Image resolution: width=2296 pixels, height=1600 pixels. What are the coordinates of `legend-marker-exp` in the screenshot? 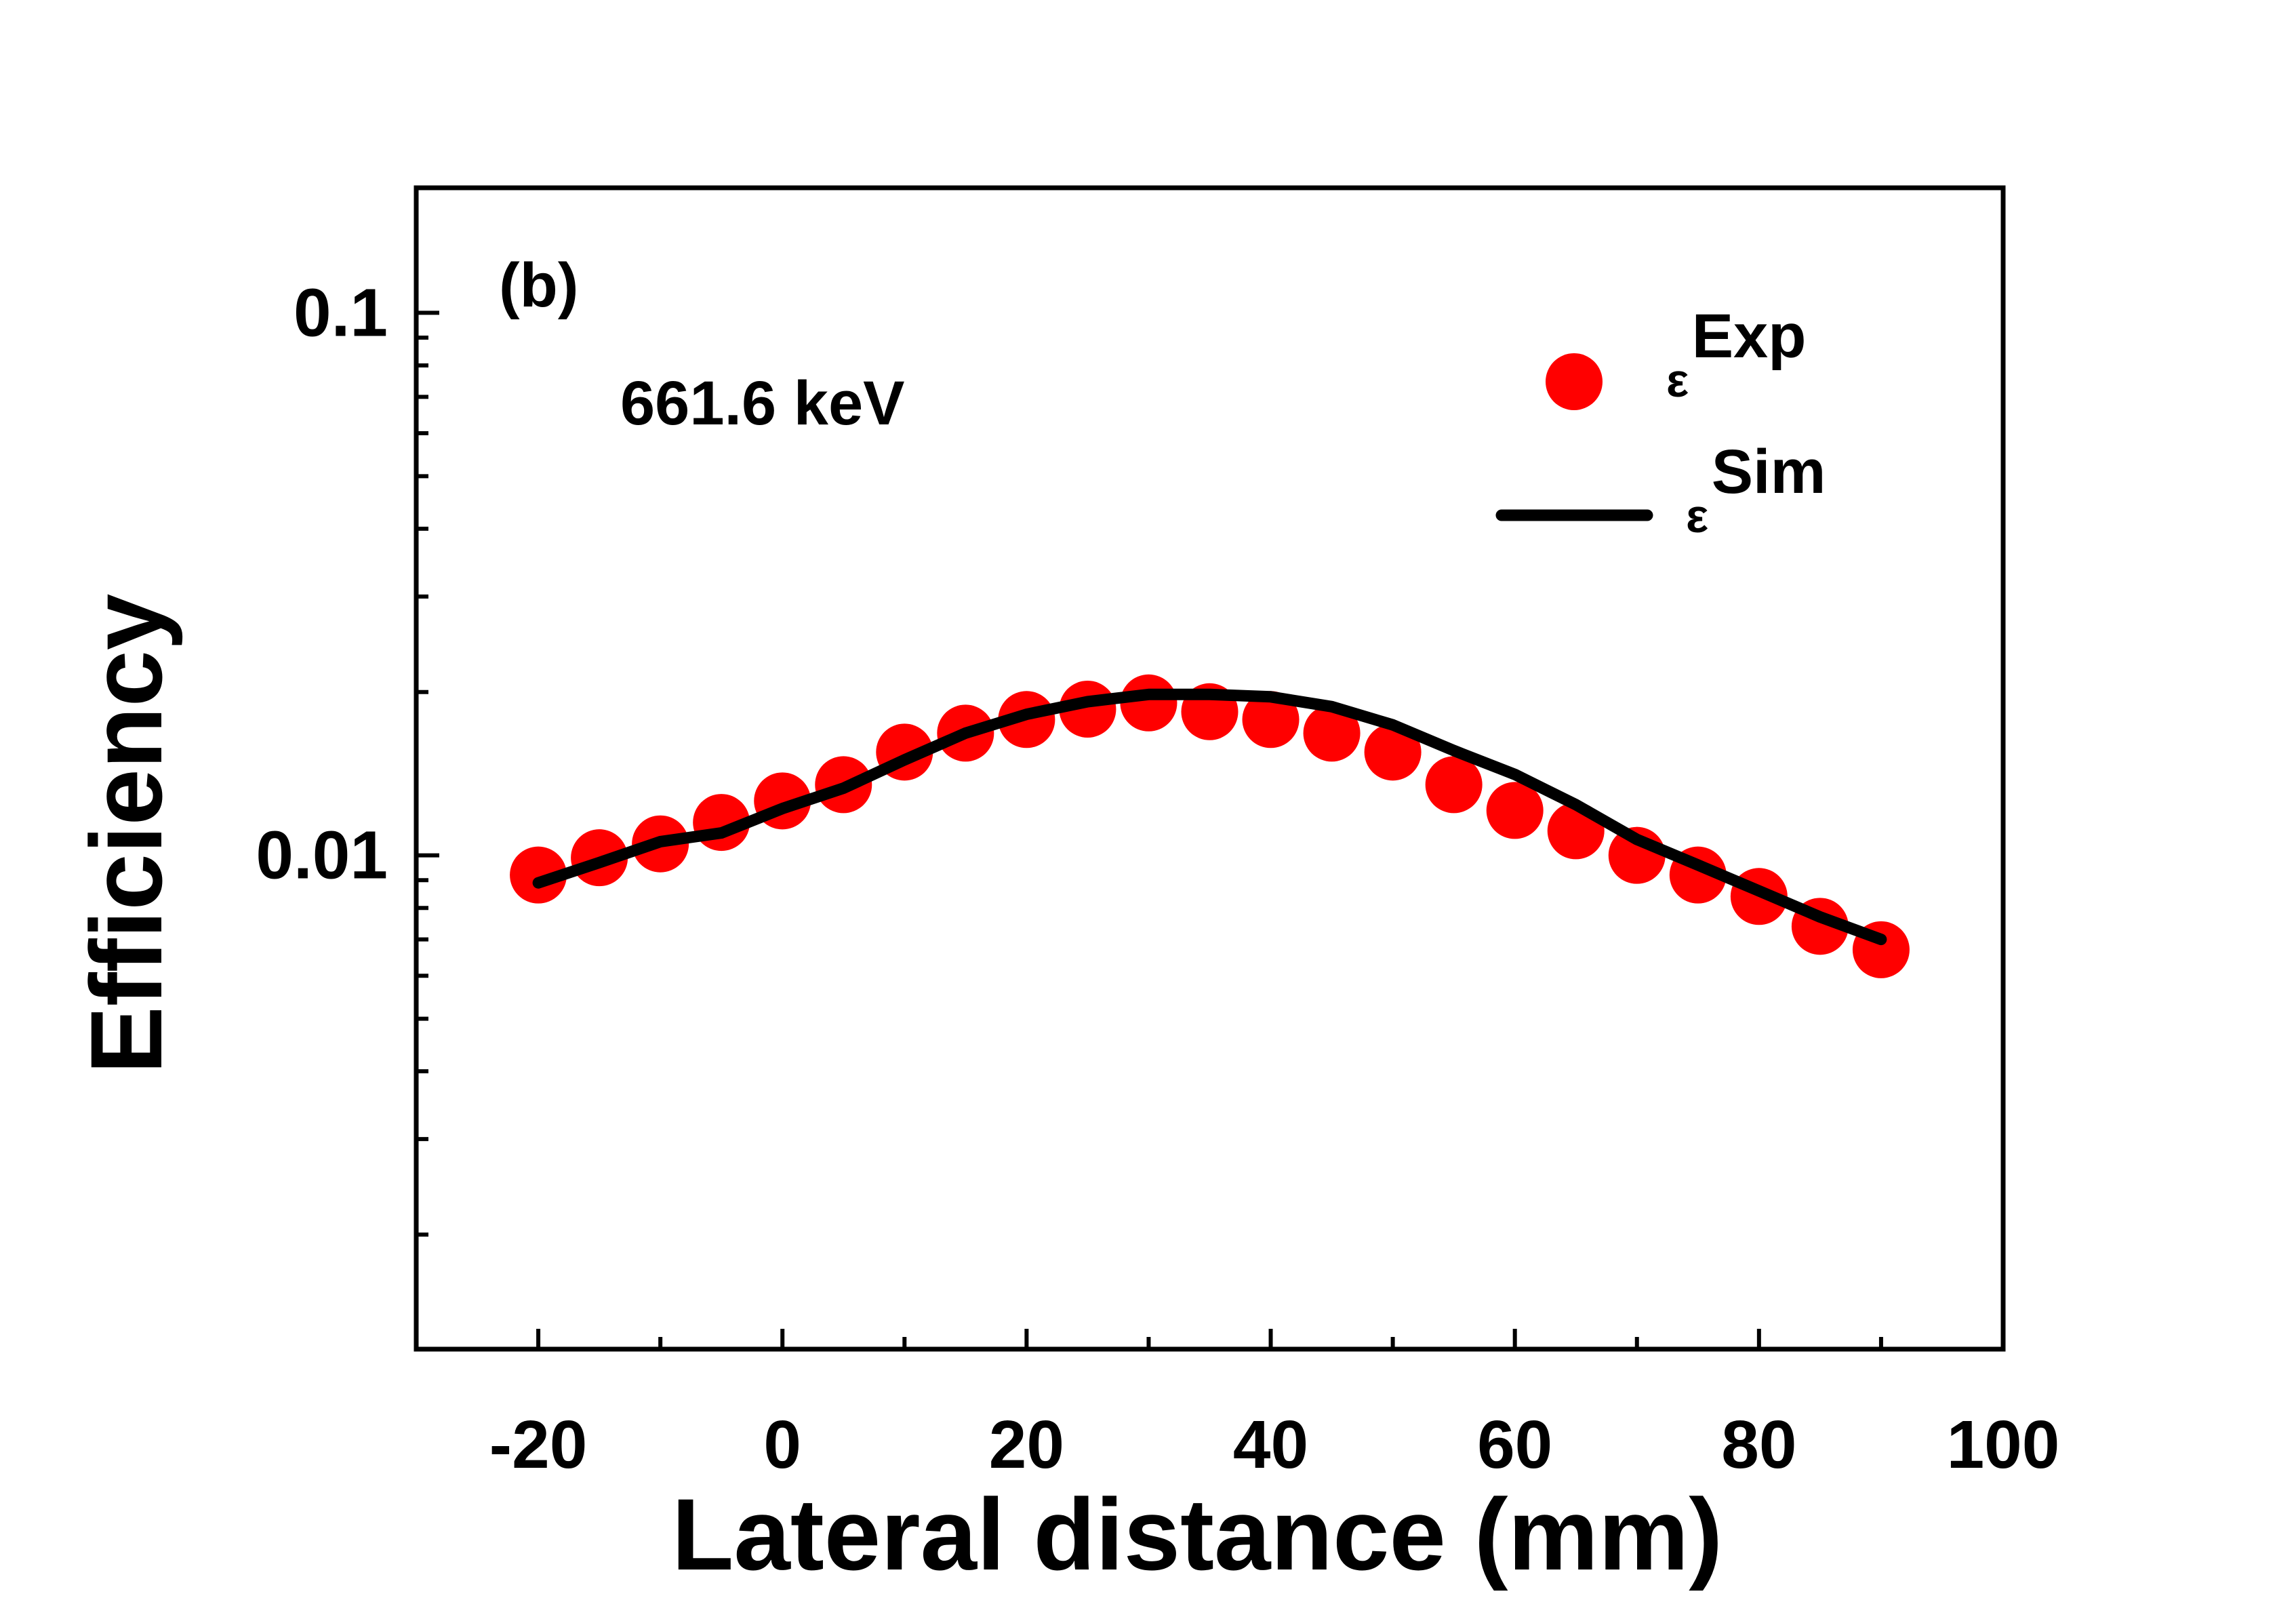 It's located at (1574, 381).